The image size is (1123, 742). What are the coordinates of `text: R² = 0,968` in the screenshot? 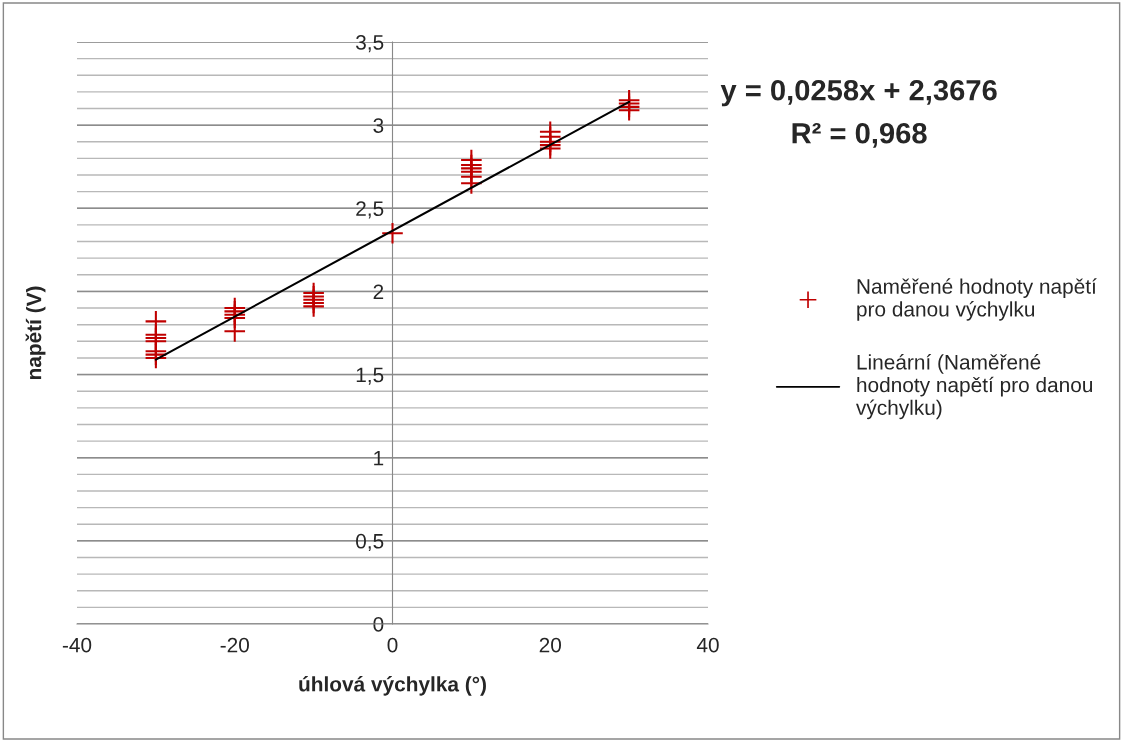 It's located at (859, 135).